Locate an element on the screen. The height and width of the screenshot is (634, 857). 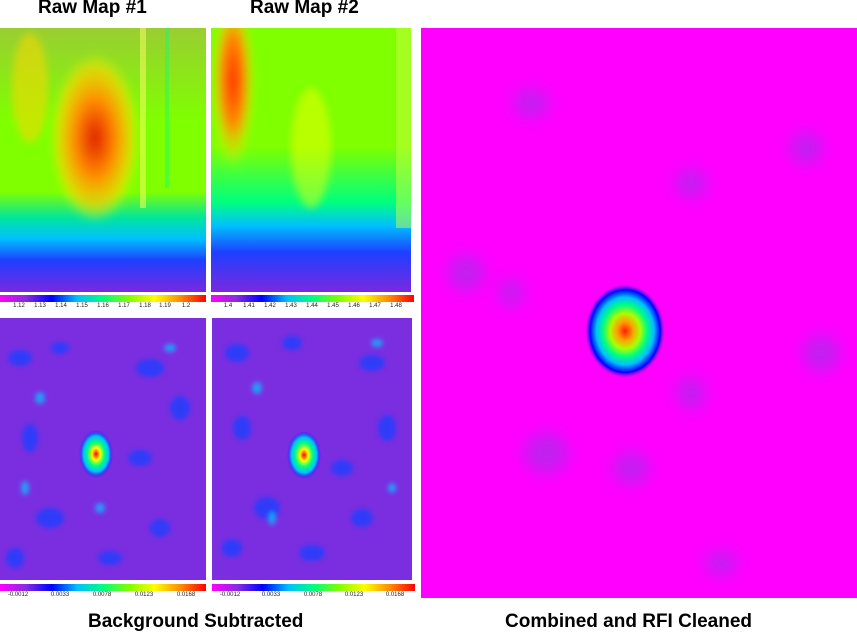
colorbar-tick: 1.45 is located at coordinates (333, 306).